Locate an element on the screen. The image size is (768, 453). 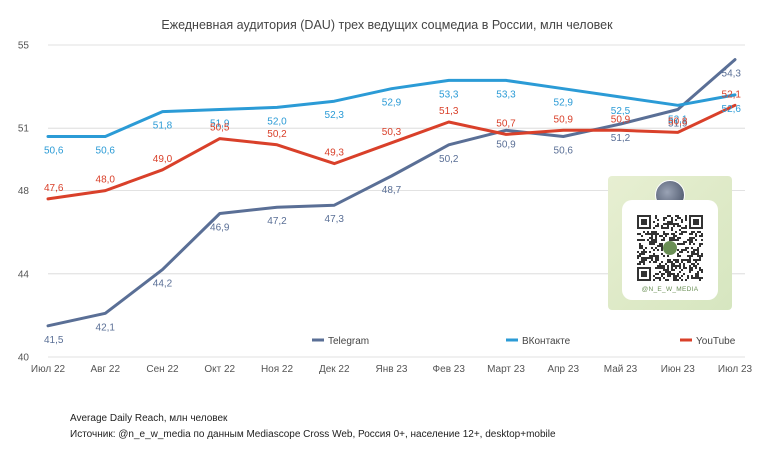
qr-card: @N_E_W_MEDIA is located at coordinates (670, 243).